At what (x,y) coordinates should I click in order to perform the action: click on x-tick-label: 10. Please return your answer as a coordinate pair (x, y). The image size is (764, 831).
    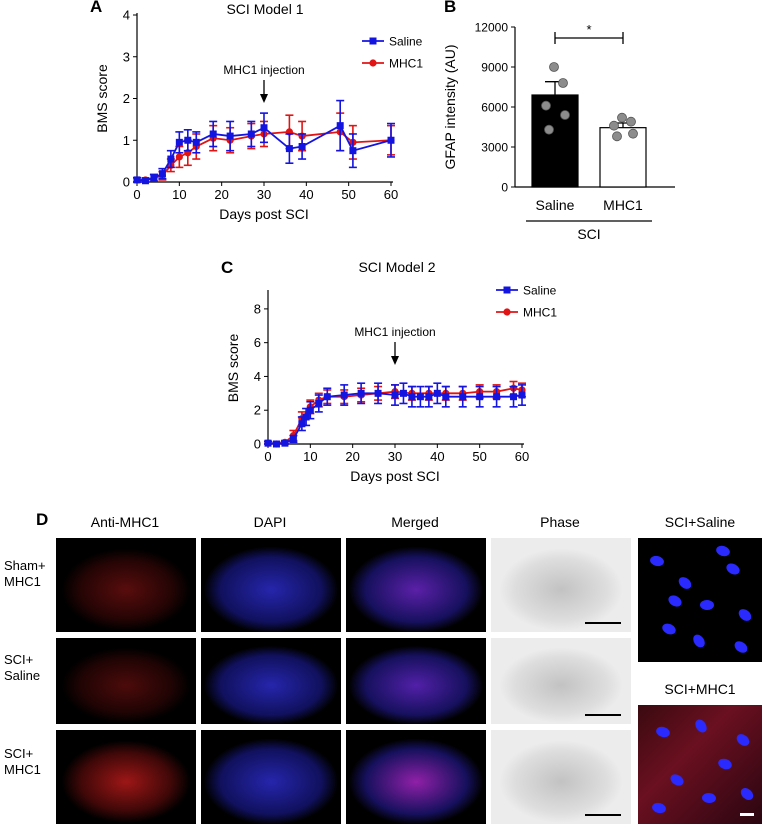
    Looking at the image, I should click on (179, 194).